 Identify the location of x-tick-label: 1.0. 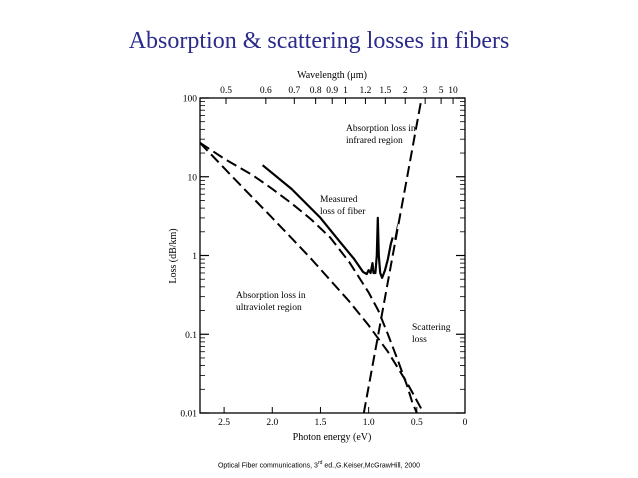
(369, 423).